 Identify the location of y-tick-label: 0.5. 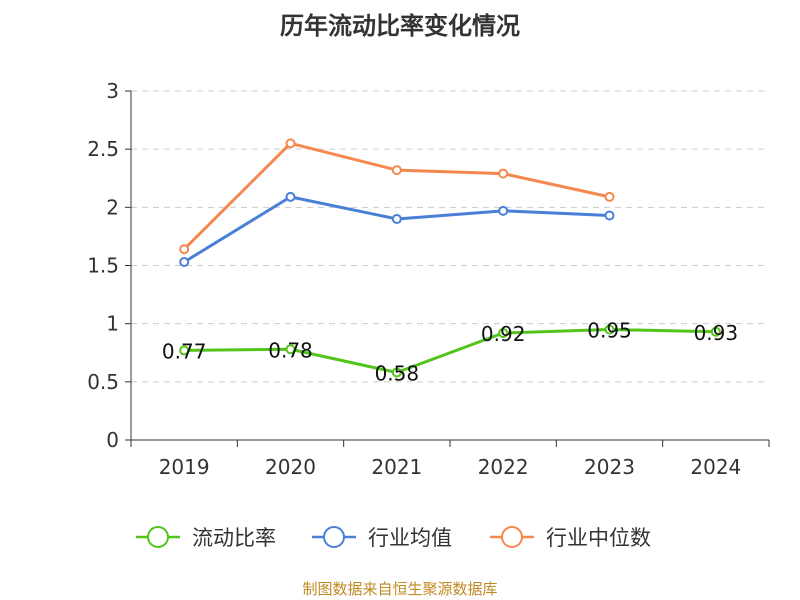
(103, 382).